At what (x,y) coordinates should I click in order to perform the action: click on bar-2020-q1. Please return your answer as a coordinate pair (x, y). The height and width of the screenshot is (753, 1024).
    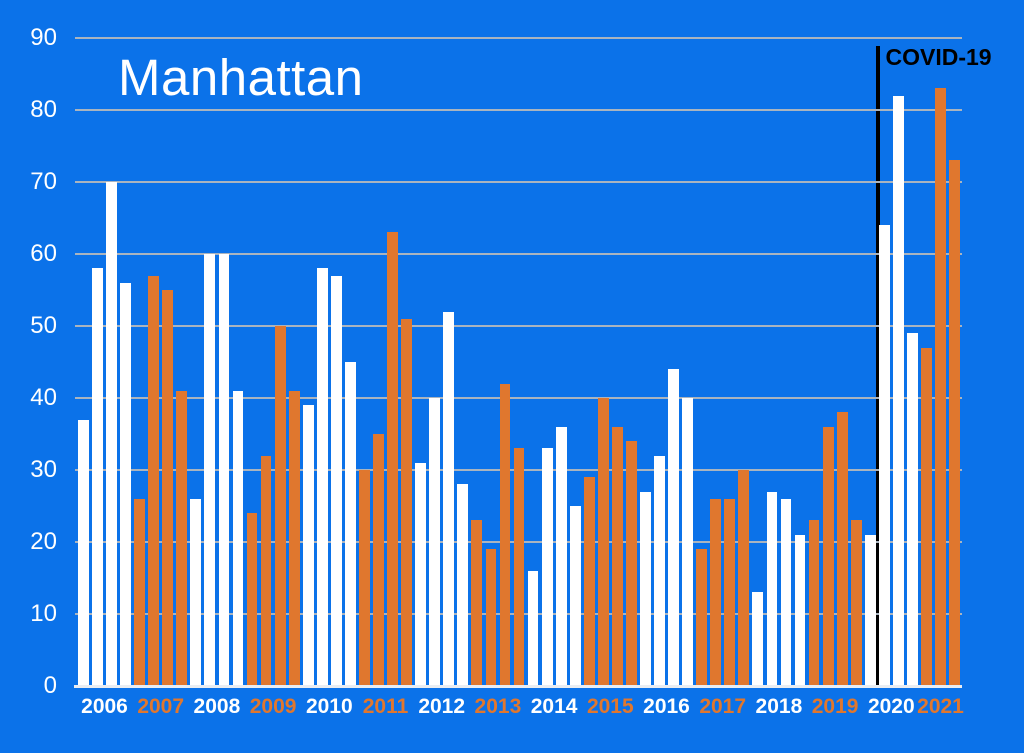
    Looking at the image, I should click on (870, 610).